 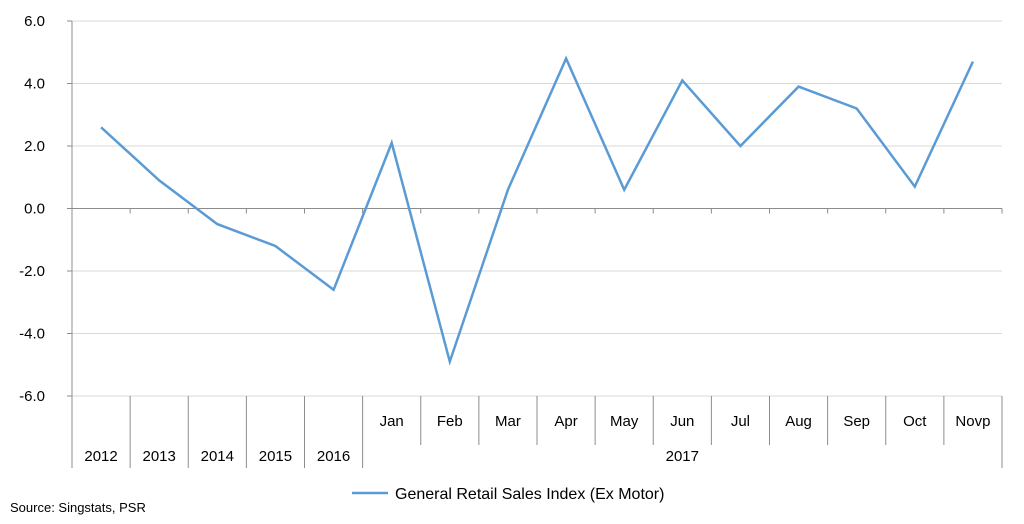 What do you see at coordinates (740, 421) in the screenshot?
I see `x-category-label: Jul` at bounding box center [740, 421].